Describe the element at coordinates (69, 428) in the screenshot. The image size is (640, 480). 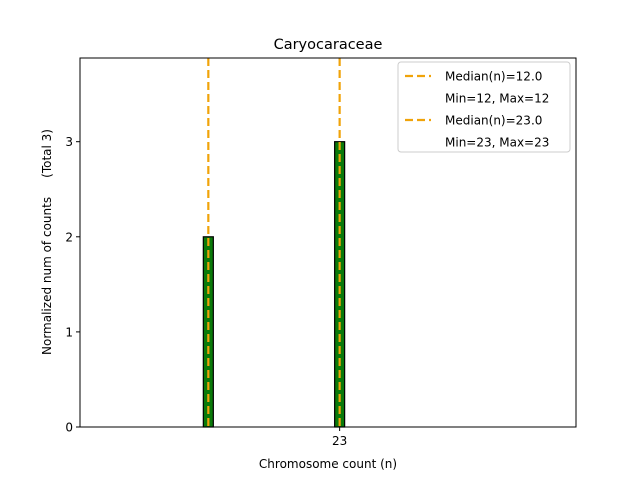
I see `y-tick-label: 0` at that location.